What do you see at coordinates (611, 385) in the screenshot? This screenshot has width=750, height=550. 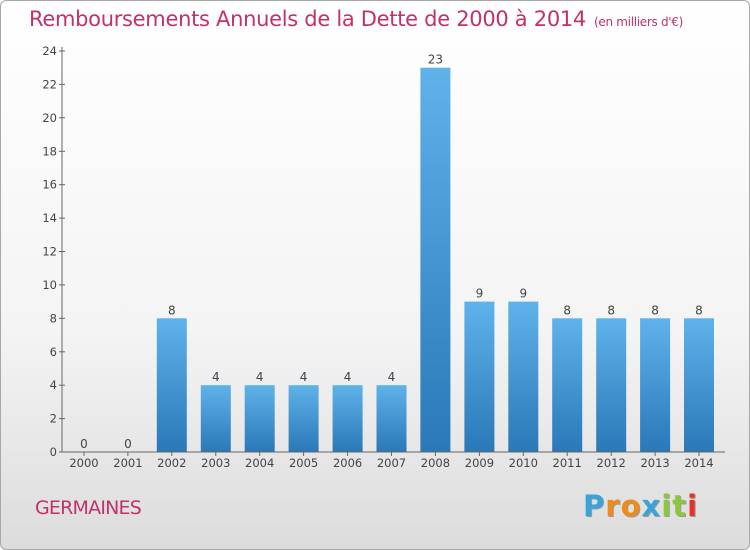 I see `bar-2012` at bounding box center [611, 385].